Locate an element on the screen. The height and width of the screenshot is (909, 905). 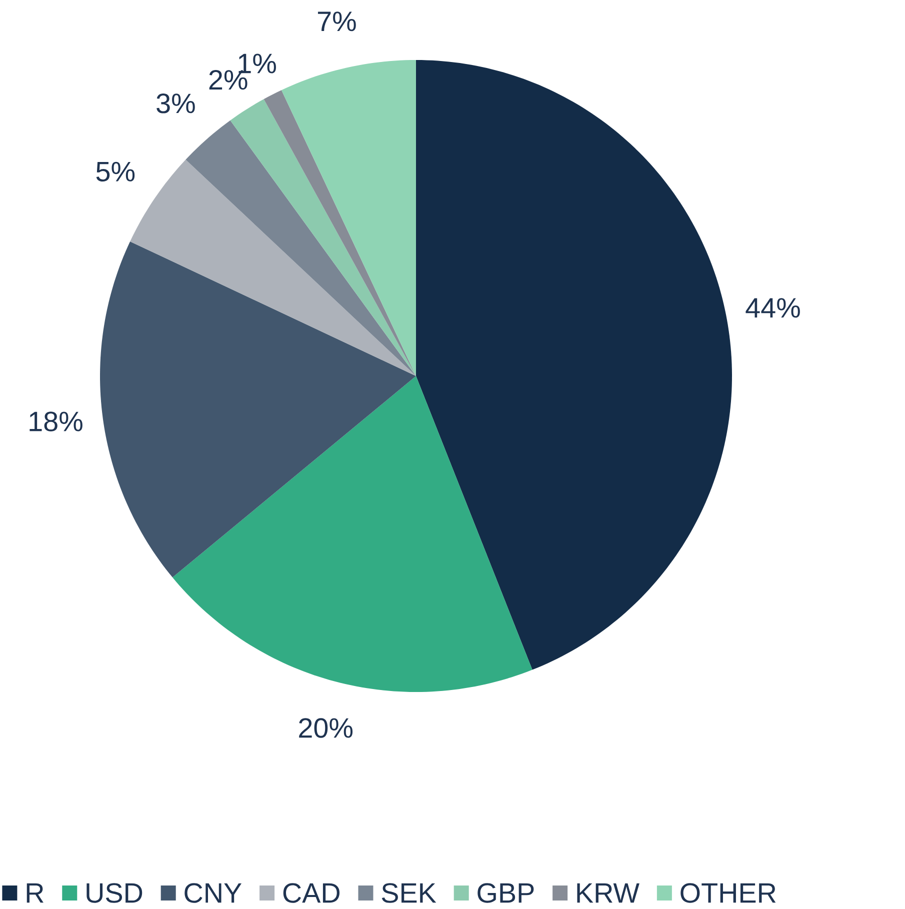
legend-label: SEK is located at coordinates (409, 893).